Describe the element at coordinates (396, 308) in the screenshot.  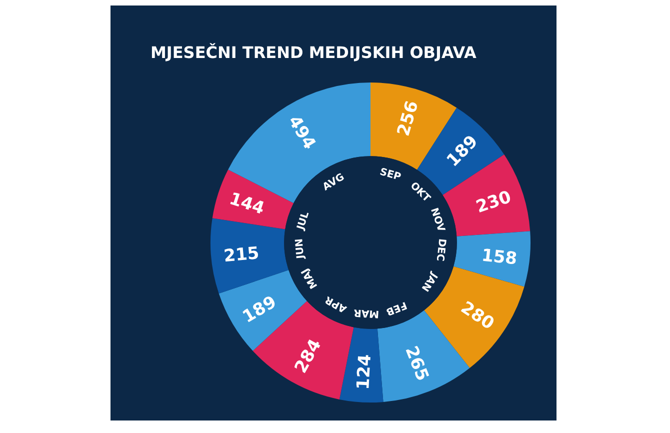
I see `slice-label: FEB` at that location.